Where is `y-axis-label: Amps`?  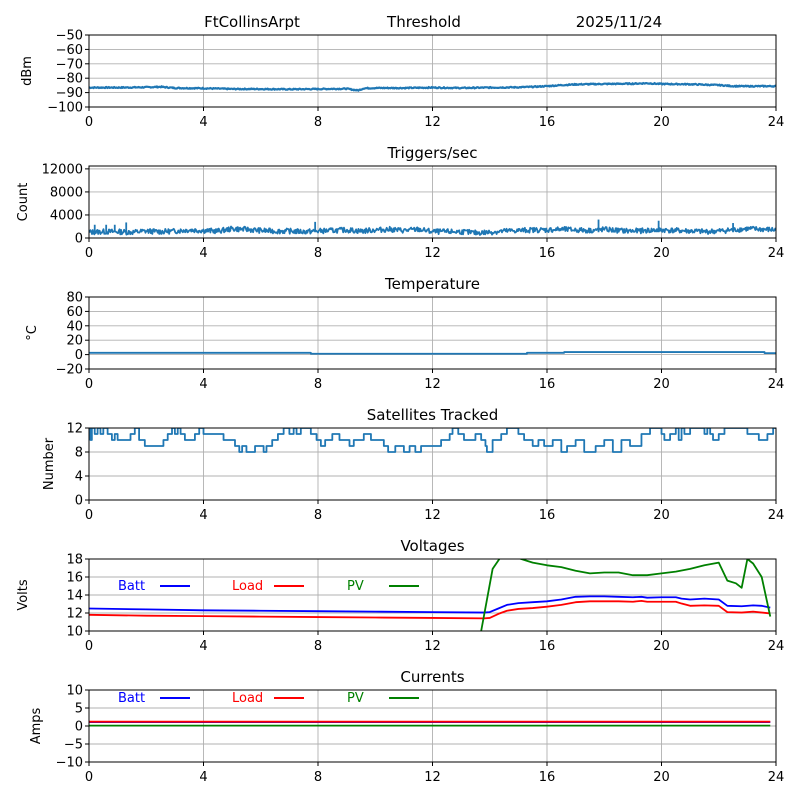
y-axis-label: Amps is located at coordinates (36, 725).